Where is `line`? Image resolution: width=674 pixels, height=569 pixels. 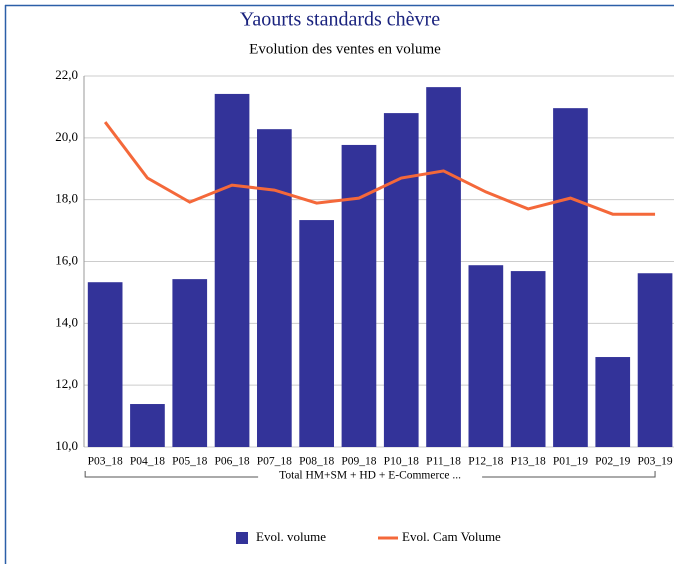
line is located at coordinates (379, 168).